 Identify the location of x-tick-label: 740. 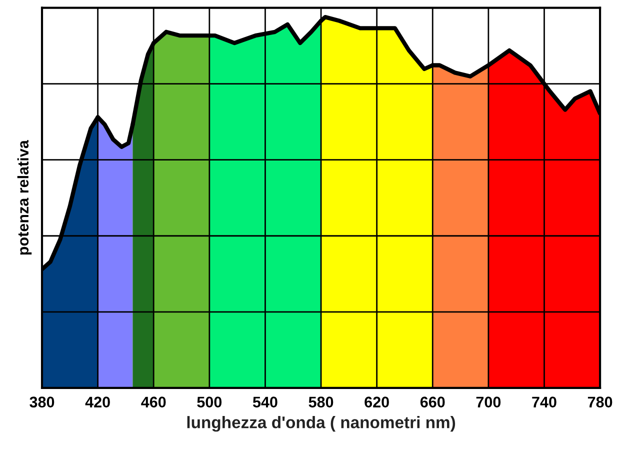
(544, 402).